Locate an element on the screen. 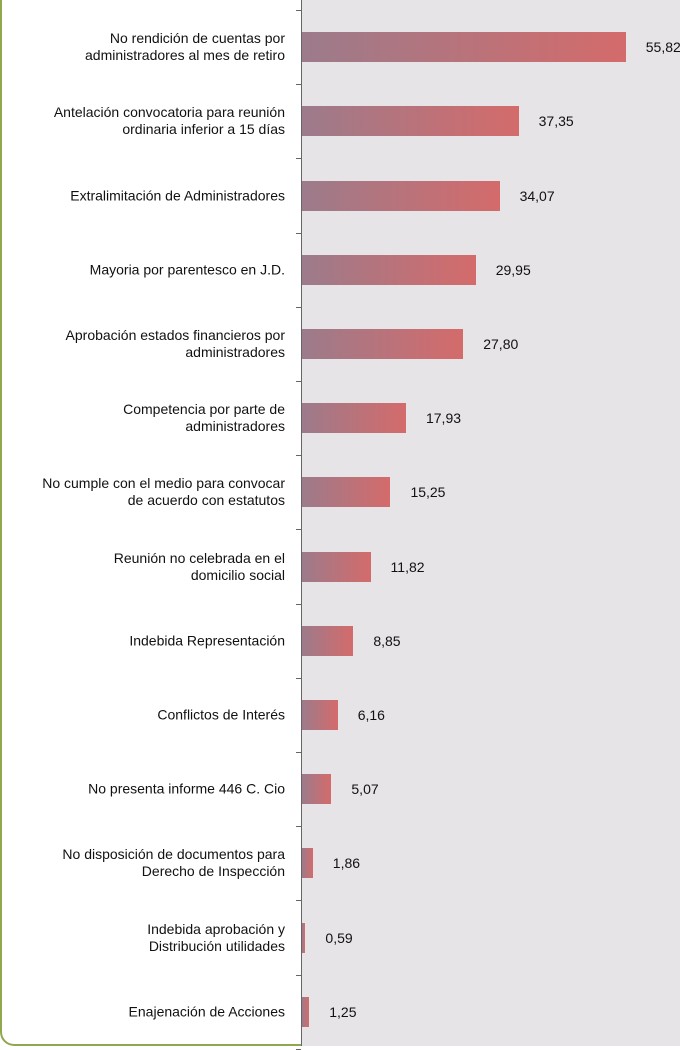 The width and height of the screenshot is (680, 1050). value-label: 29,95 is located at coordinates (513, 269).